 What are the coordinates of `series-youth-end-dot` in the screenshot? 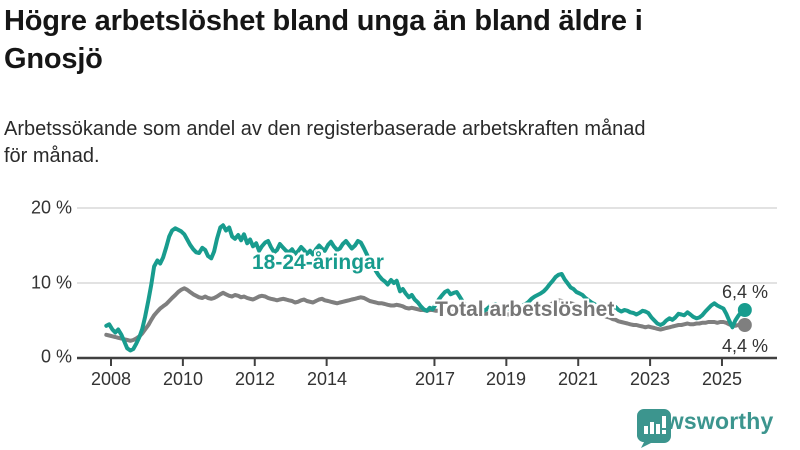 It's located at (744, 310).